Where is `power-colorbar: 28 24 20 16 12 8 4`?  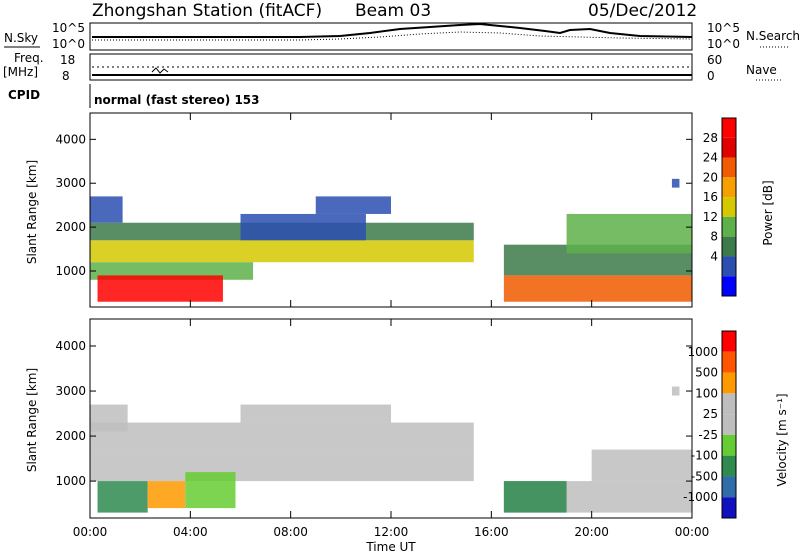
power-colorbar: 28 24 20 16 12 8 4 is located at coordinates (720, 207).